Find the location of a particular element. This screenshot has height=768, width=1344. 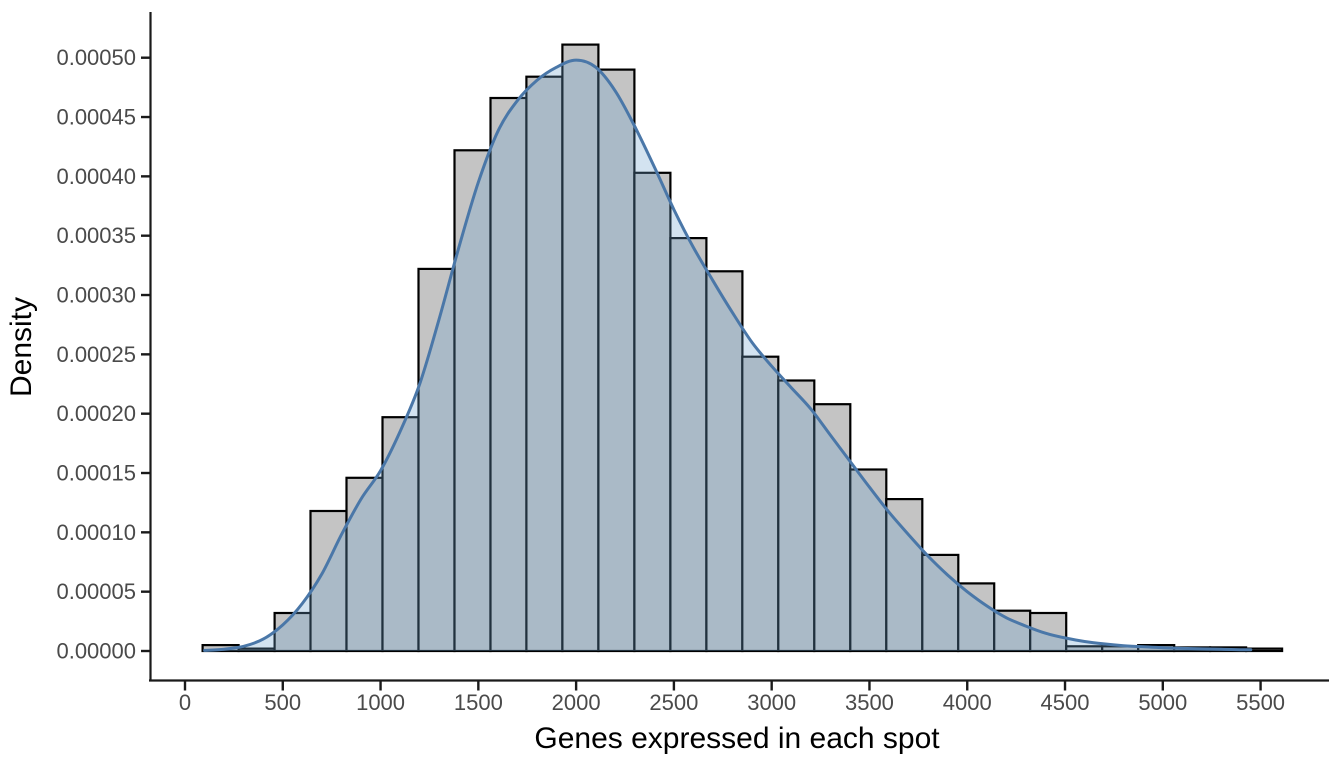

x-tick-label: 1500 is located at coordinates (478, 702).